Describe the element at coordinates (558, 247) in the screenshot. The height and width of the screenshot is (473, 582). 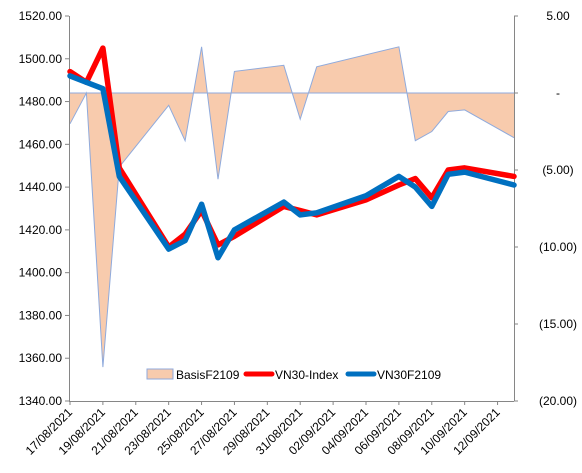
I see `right-axis-tick-label: (10.00)` at that location.